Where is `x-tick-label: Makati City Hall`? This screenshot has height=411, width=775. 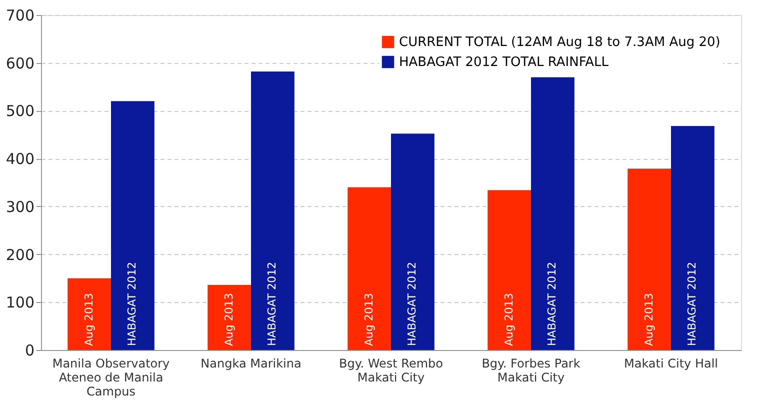 x-tick-label: Makati City Hall is located at coordinates (671, 363).